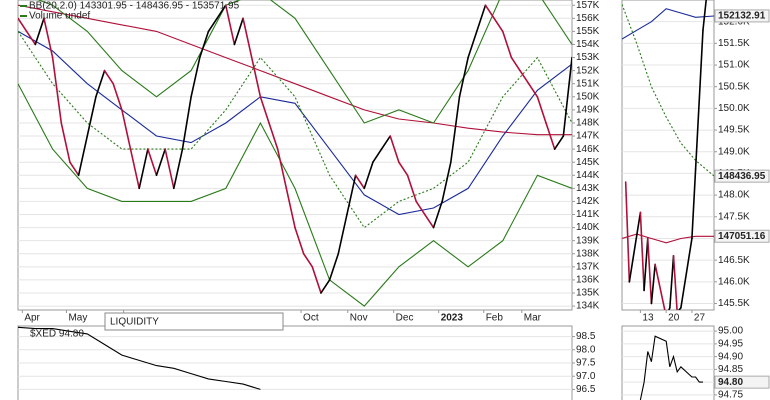 The image size is (770, 400). What do you see at coordinates (588, 110) in the screenshot?
I see `y-tick-label: 149K` at bounding box center [588, 110].